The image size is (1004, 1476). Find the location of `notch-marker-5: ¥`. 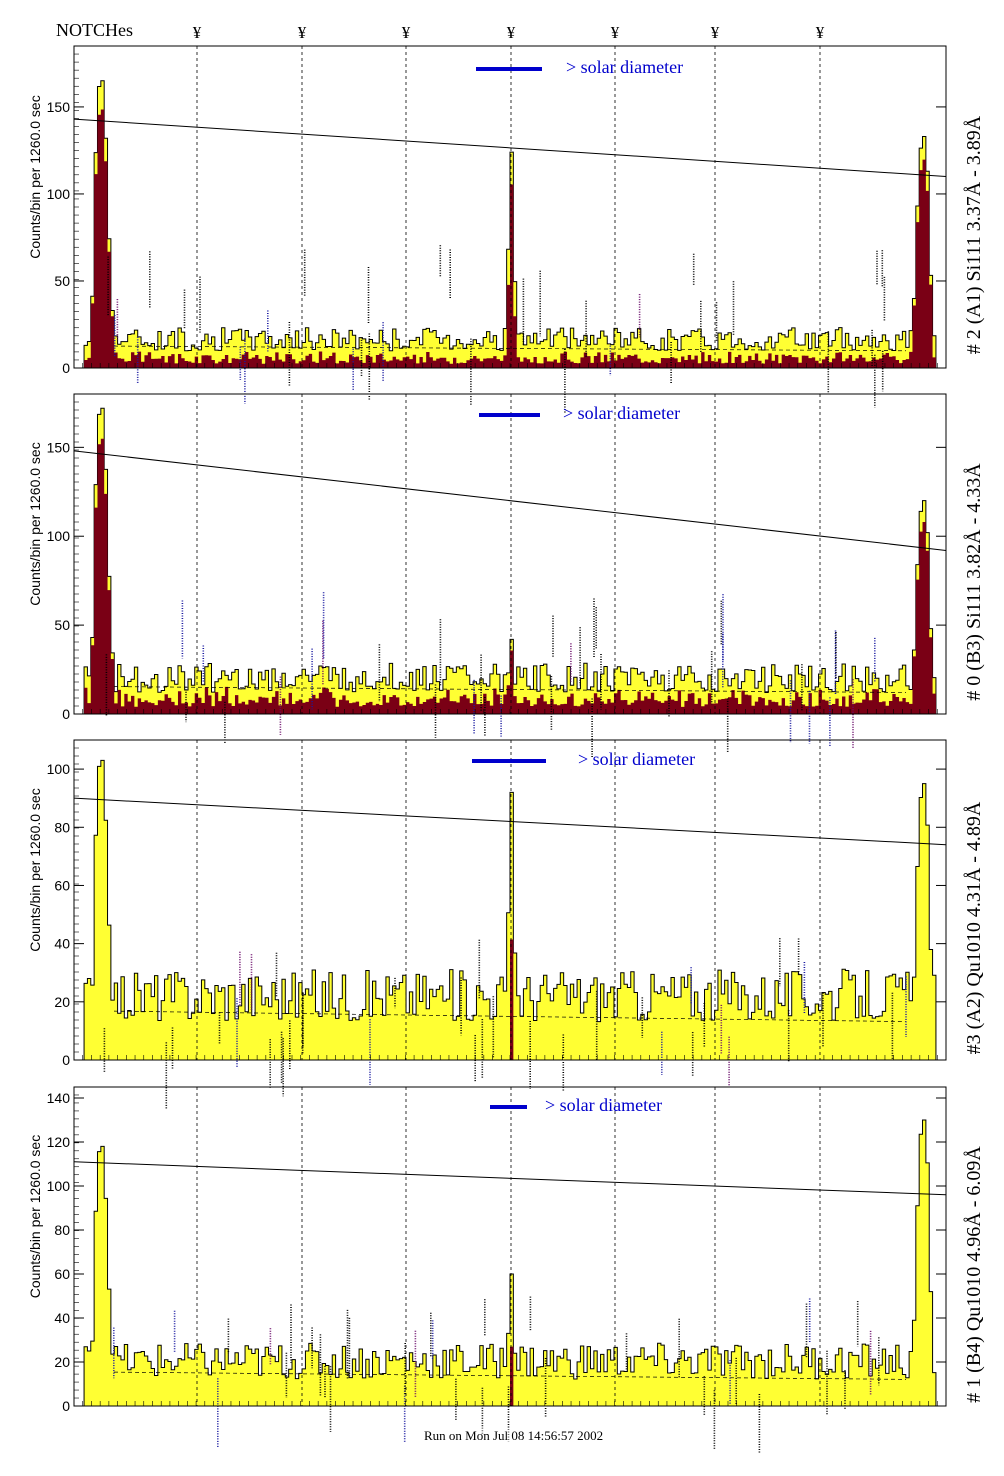

notch-marker-5: ¥ is located at coordinates (615, 32).